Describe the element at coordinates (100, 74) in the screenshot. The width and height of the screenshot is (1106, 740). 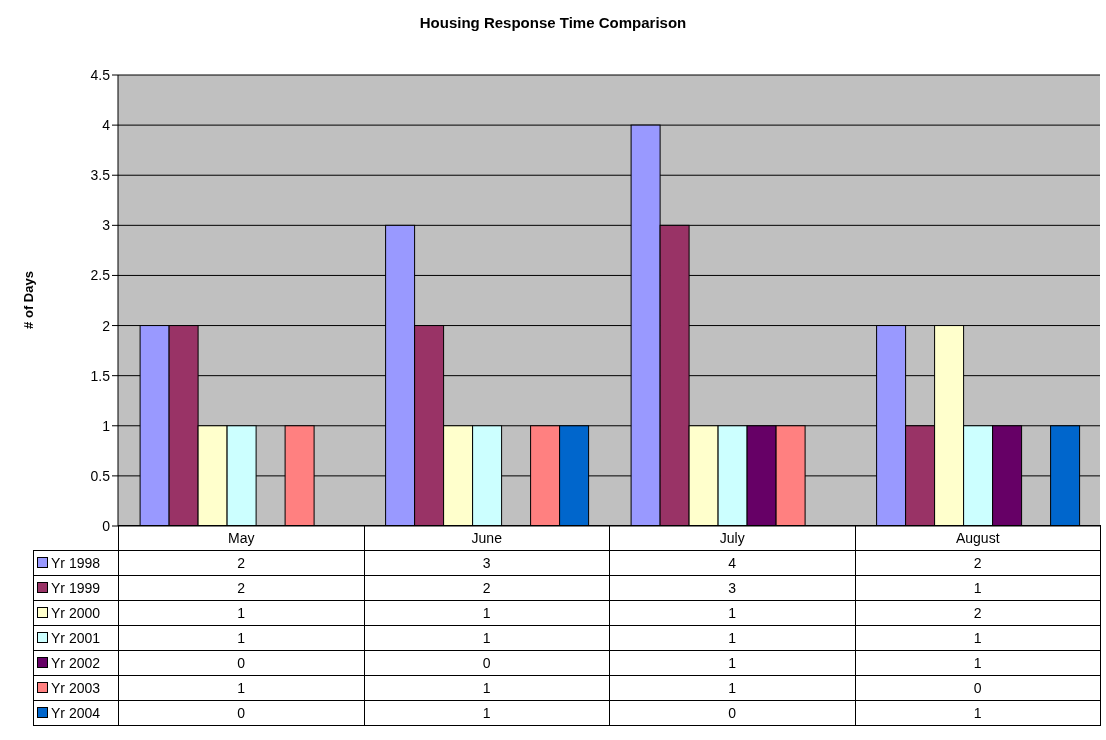
I see `y-tick-label: 4.5` at that location.